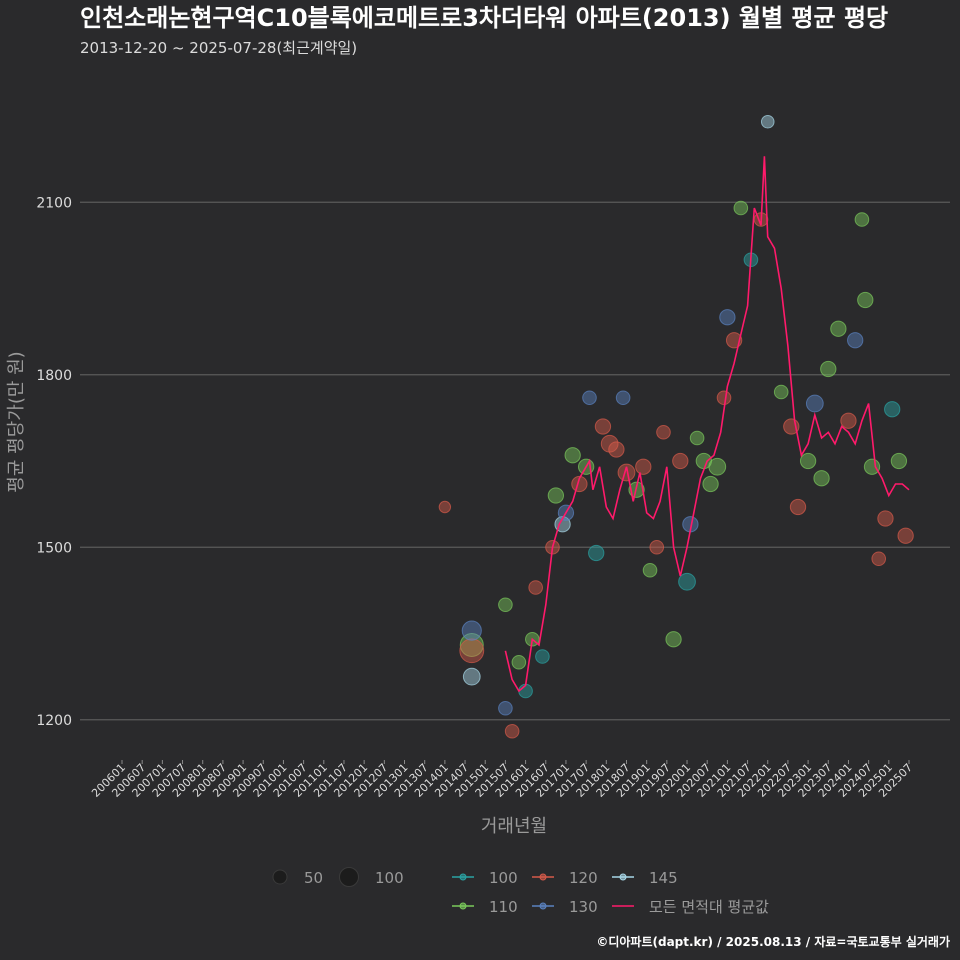 The width and height of the screenshot is (960, 960). What do you see at coordinates (520, 891) in the screenshot?
I see `legend: 50 100 100 110 120 130 145 모든 면적대 평균값` at bounding box center [520, 891].